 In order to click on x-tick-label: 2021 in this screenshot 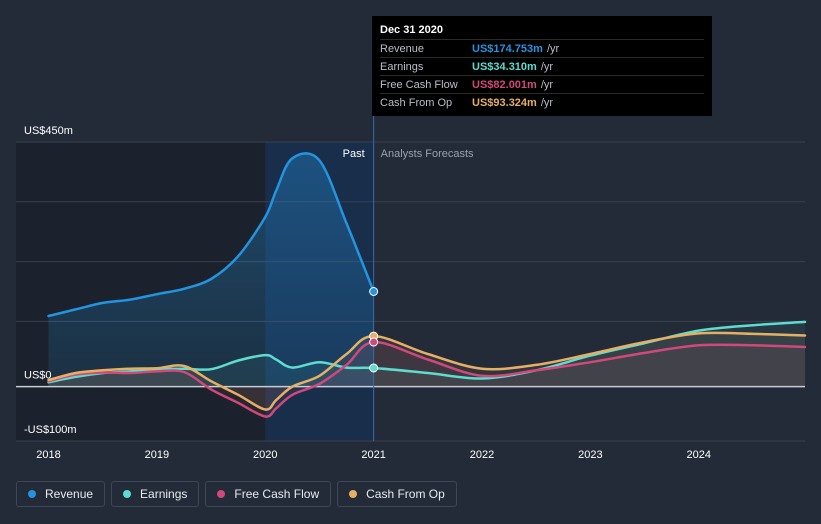, I will do `click(373, 455)`.